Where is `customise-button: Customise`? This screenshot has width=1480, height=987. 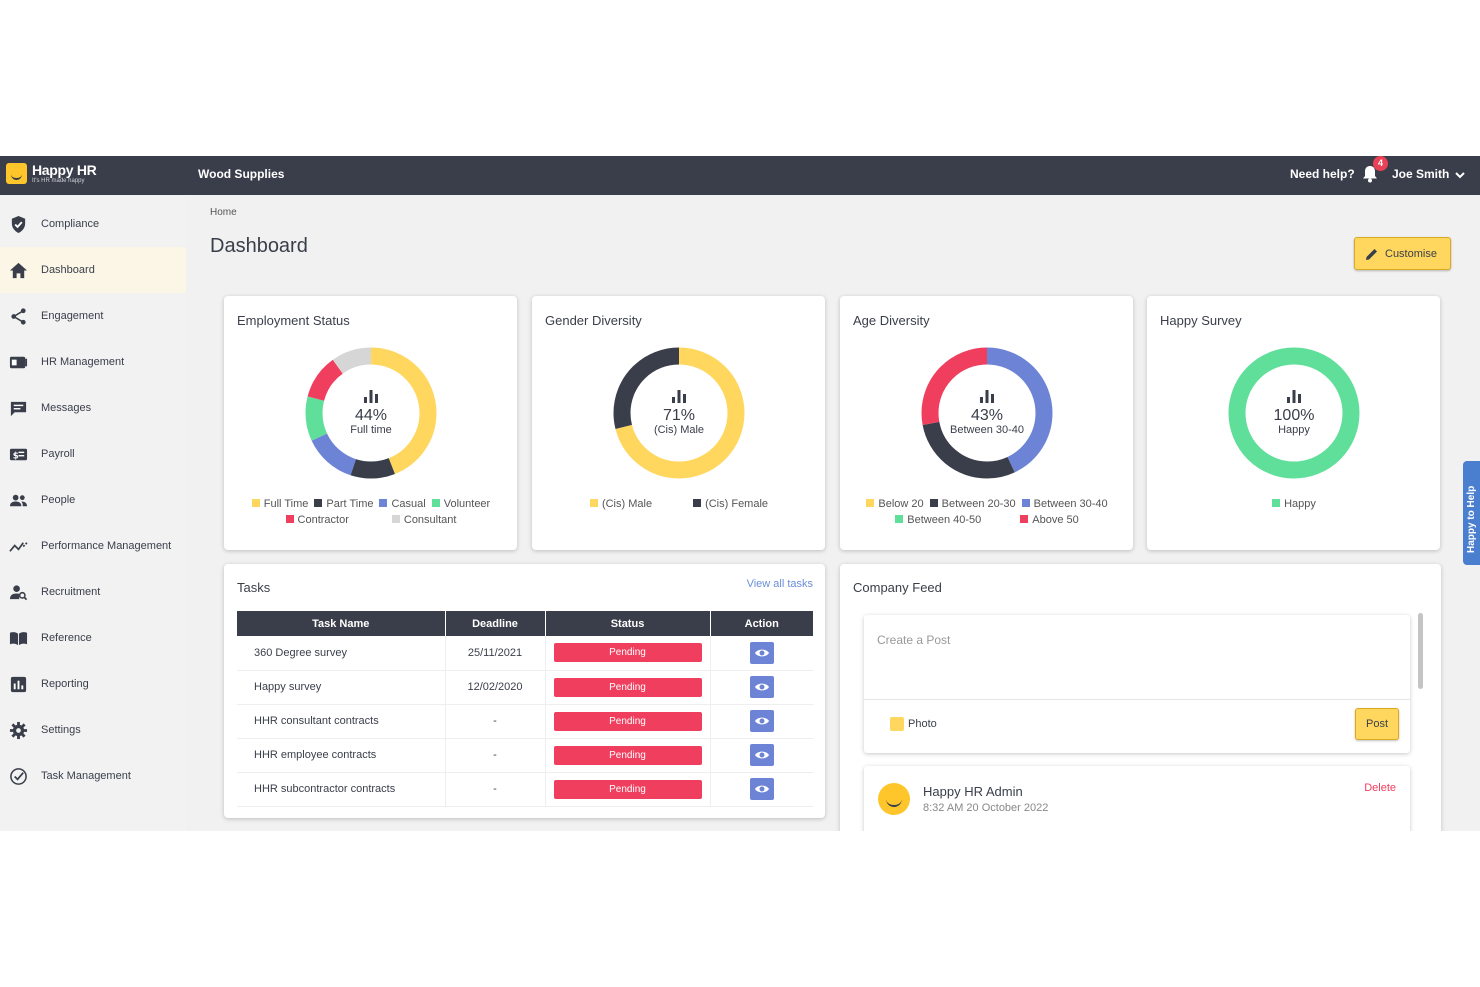
customise-button: Customise is located at coordinates (1402, 253).